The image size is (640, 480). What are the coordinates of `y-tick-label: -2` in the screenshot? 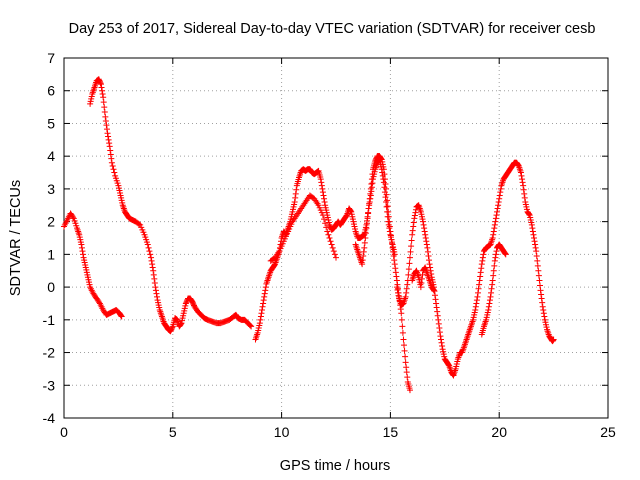 It's located at (49, 353).